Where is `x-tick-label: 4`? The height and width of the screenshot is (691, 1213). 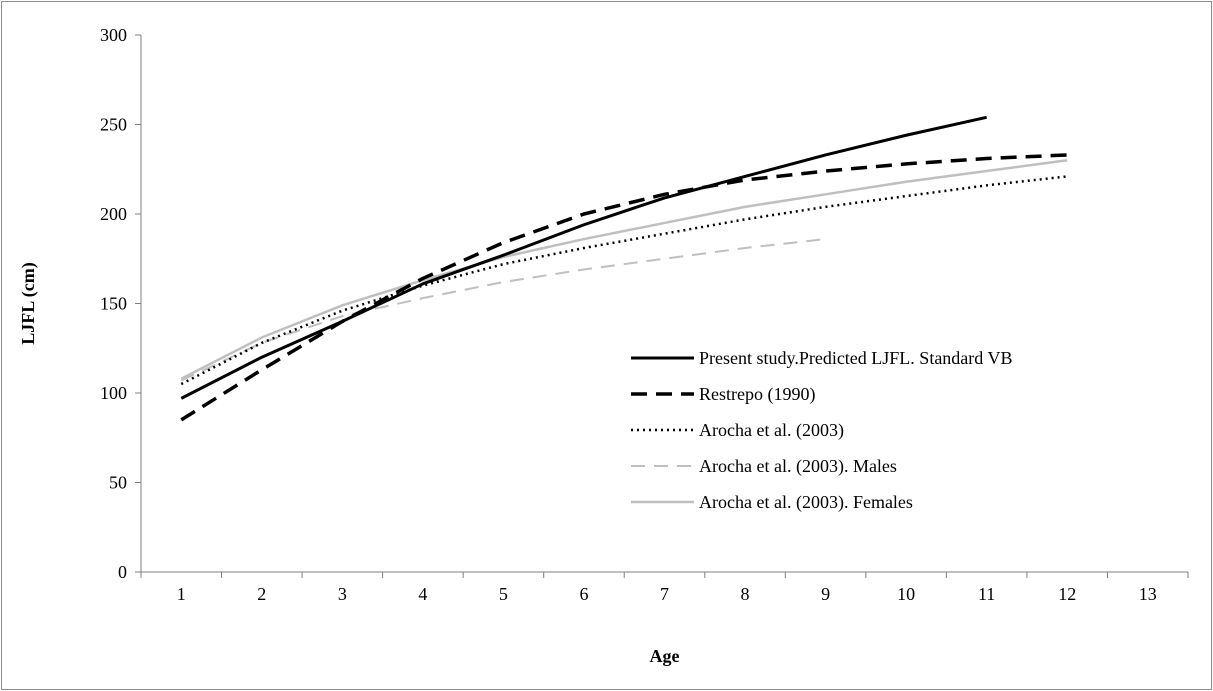
x-tick-label: 4 is located at coordinates (422, 594).